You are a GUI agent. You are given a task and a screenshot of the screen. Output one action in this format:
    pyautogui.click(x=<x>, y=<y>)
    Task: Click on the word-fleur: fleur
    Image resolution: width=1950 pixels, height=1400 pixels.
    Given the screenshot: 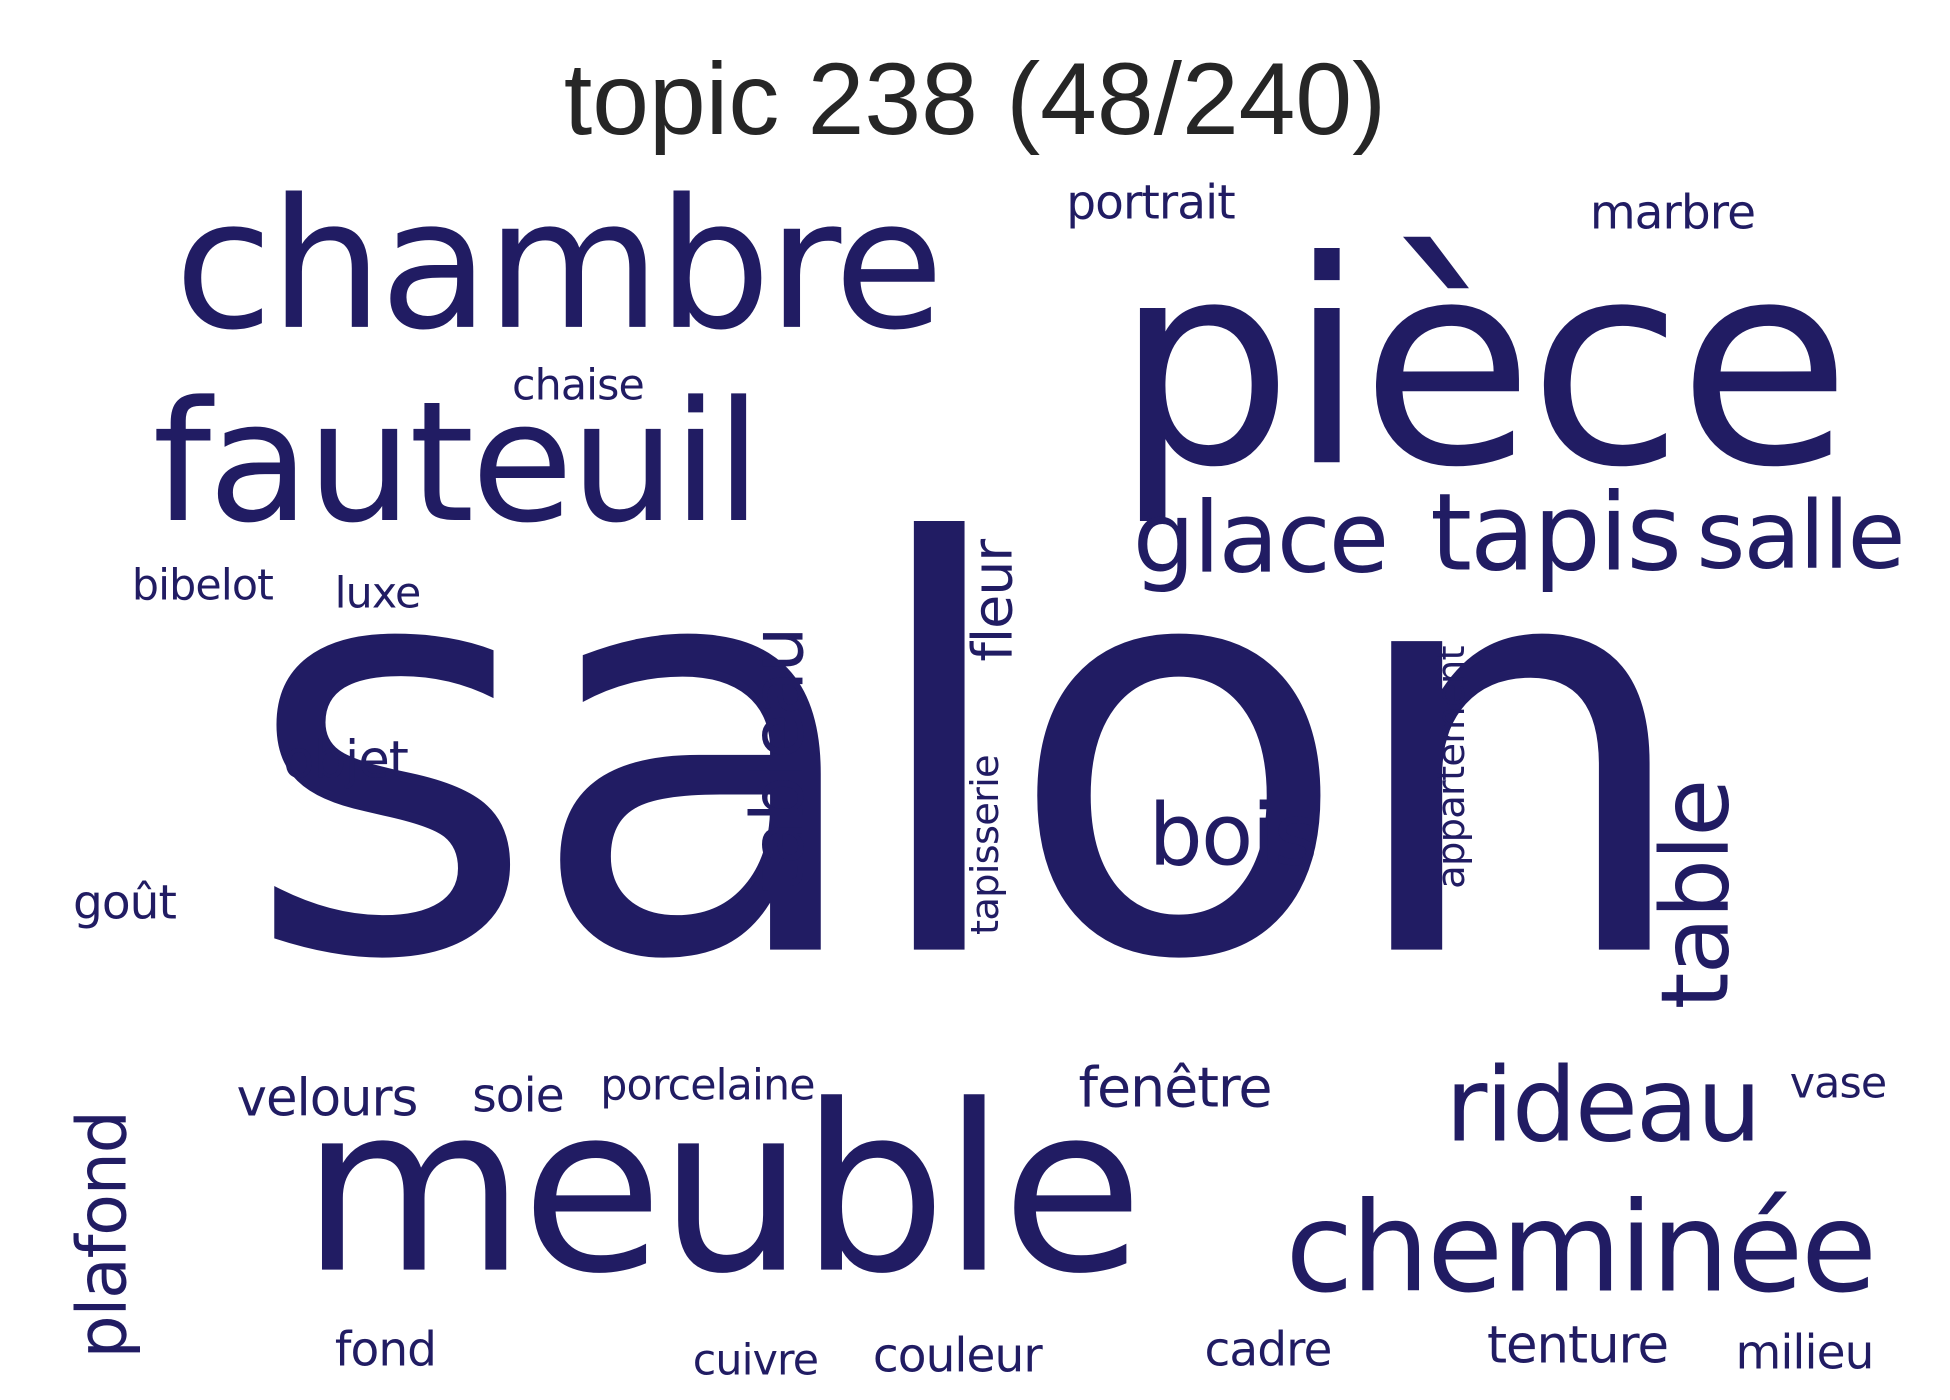 What is the action you would take?
    pyautogui.click(x=993, y=600)
    